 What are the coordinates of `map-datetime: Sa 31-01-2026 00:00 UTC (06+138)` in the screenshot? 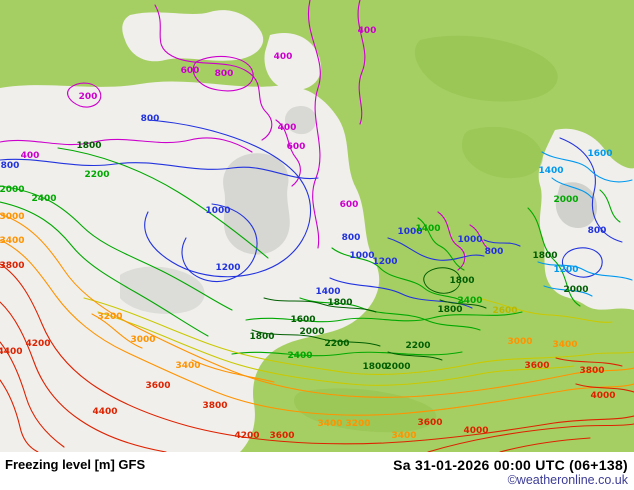 It's located at (510, 465).